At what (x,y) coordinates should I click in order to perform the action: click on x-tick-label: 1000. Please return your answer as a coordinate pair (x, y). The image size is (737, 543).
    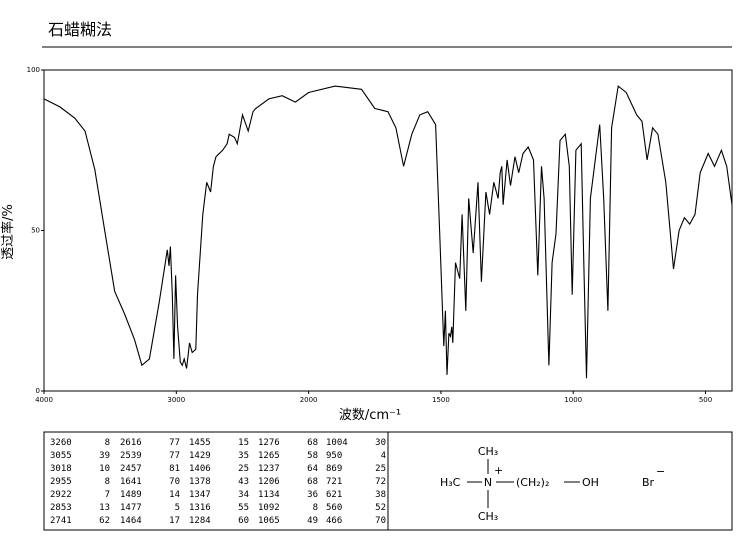
    Looking at the image, I should click on (573, 400).